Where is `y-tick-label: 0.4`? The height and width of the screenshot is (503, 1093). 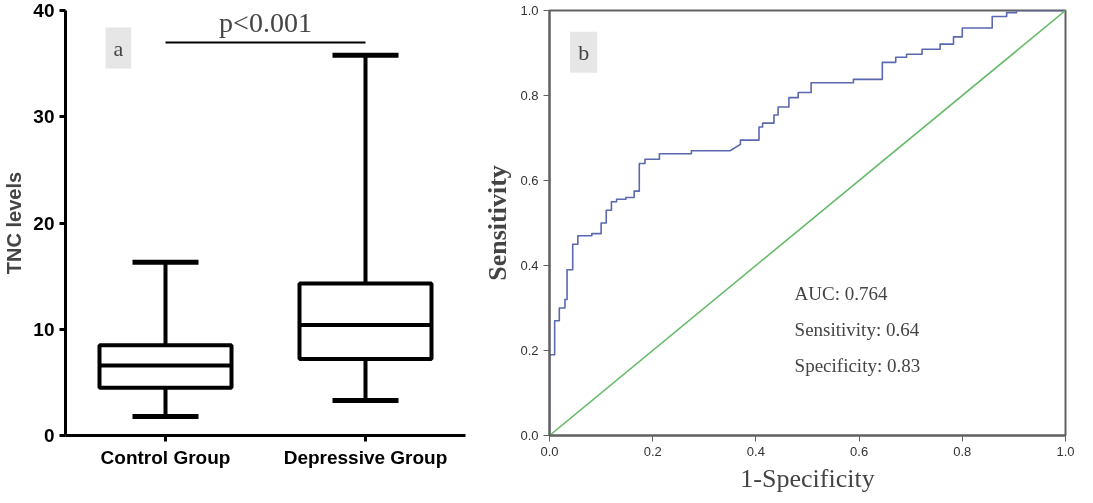
y-tick-label: 0.4 is located at coordinates (529, 265).